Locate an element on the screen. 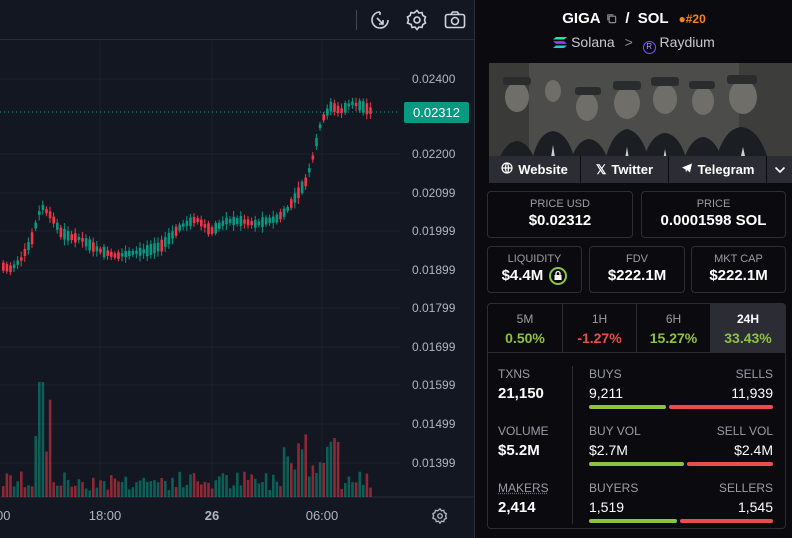 The image size is (792, 538). chain-dex-breadcrumb: Solana > R Raydium is located at coordinates (633, 44).